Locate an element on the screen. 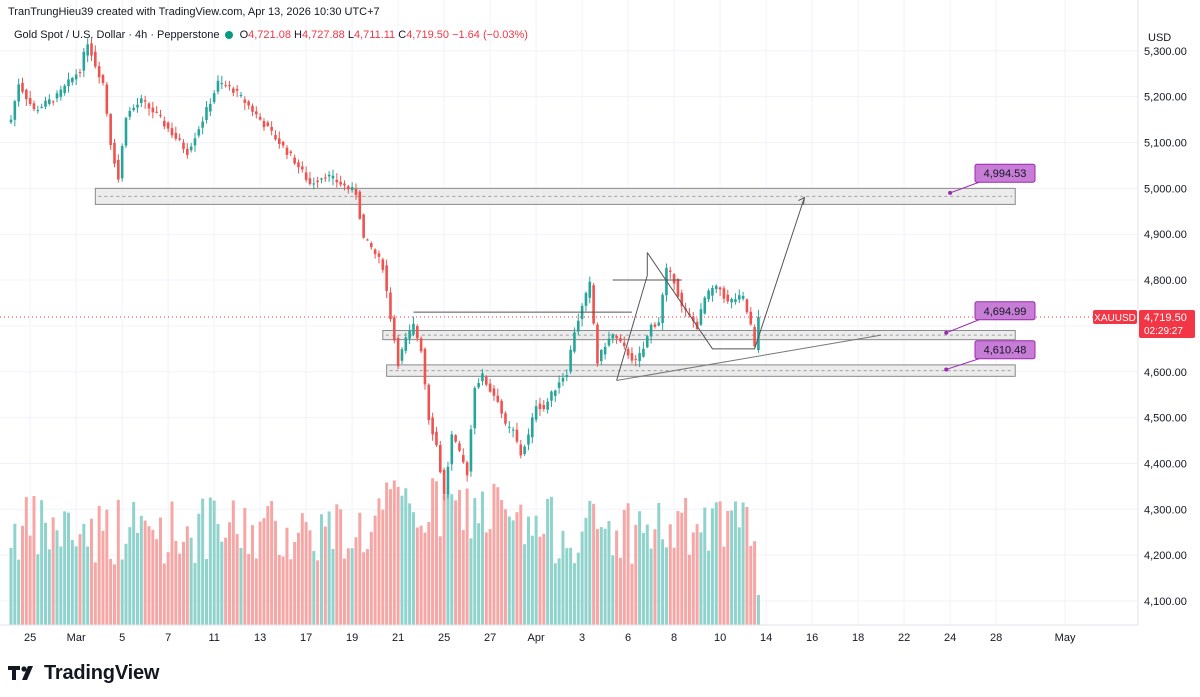 Image resolution: width=1200 pixels, height=697 pixels. price-labels: 4,994.53 4,694.99 4,610.48 is located at coordinates (990, 267).